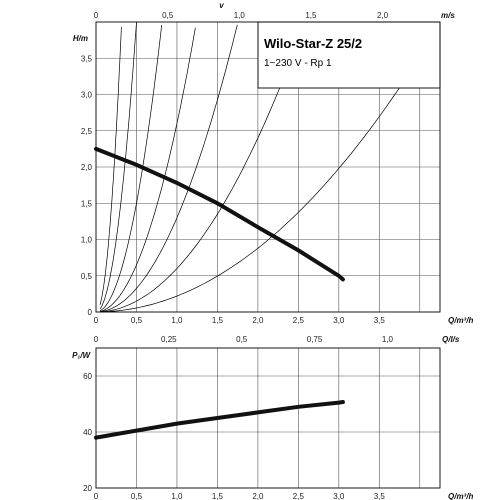  What do you see at coordinates (80, 38) in the screenshot?
I see `y-axis-label: H/m` at bounding box center [80, 38].